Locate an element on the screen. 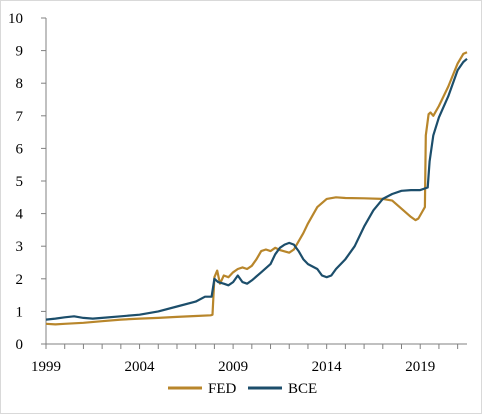  legend-label-bce: BCE is located at coordinates (302, 389).